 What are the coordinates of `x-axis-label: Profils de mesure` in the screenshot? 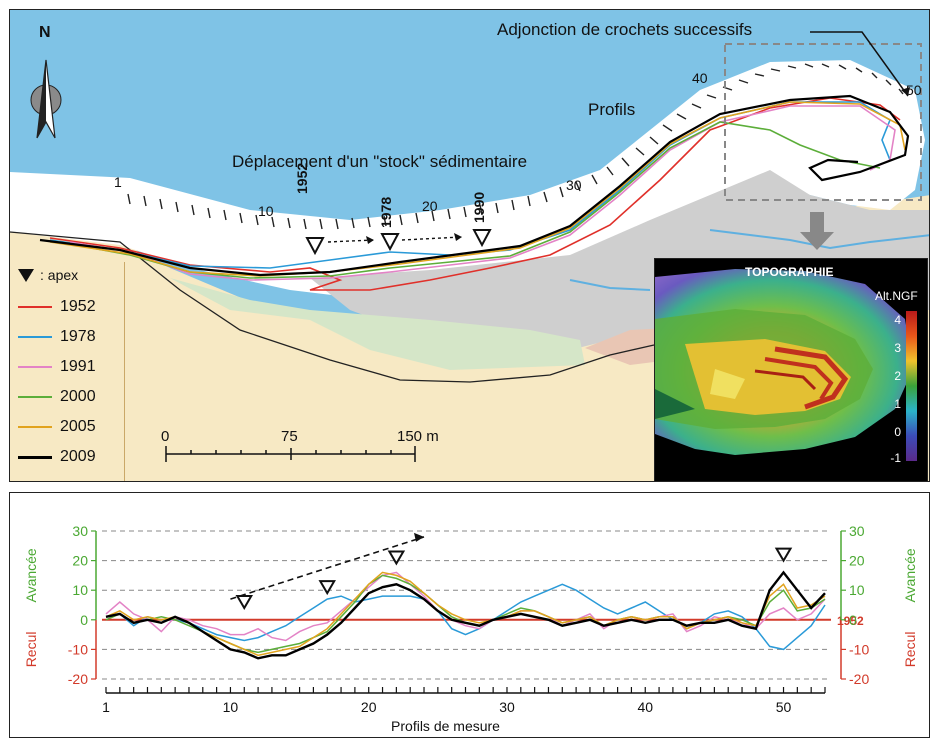 It's located at (445, 726).